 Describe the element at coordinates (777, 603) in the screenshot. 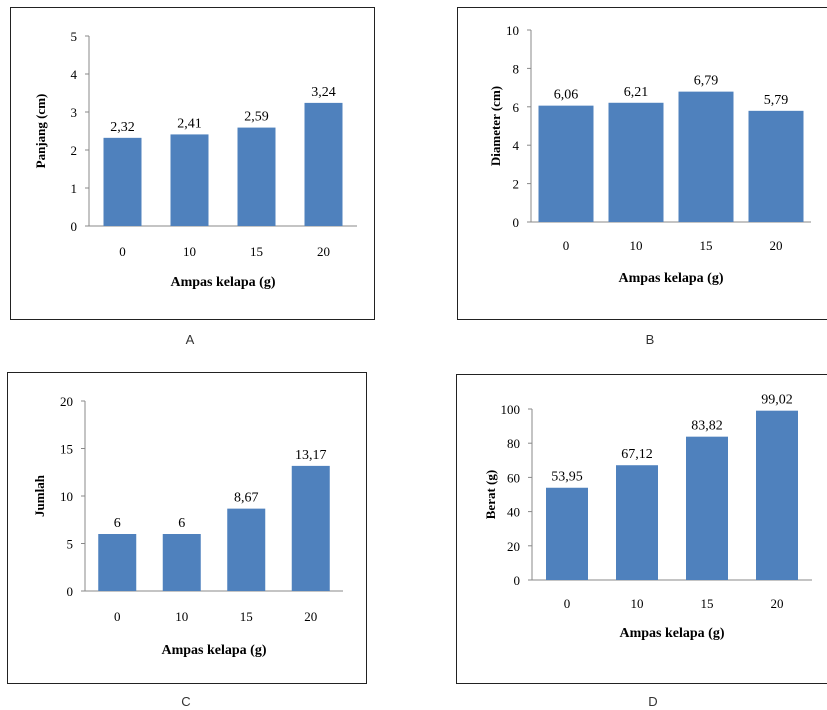

I see `x-tick-label-d: 20` at that location.